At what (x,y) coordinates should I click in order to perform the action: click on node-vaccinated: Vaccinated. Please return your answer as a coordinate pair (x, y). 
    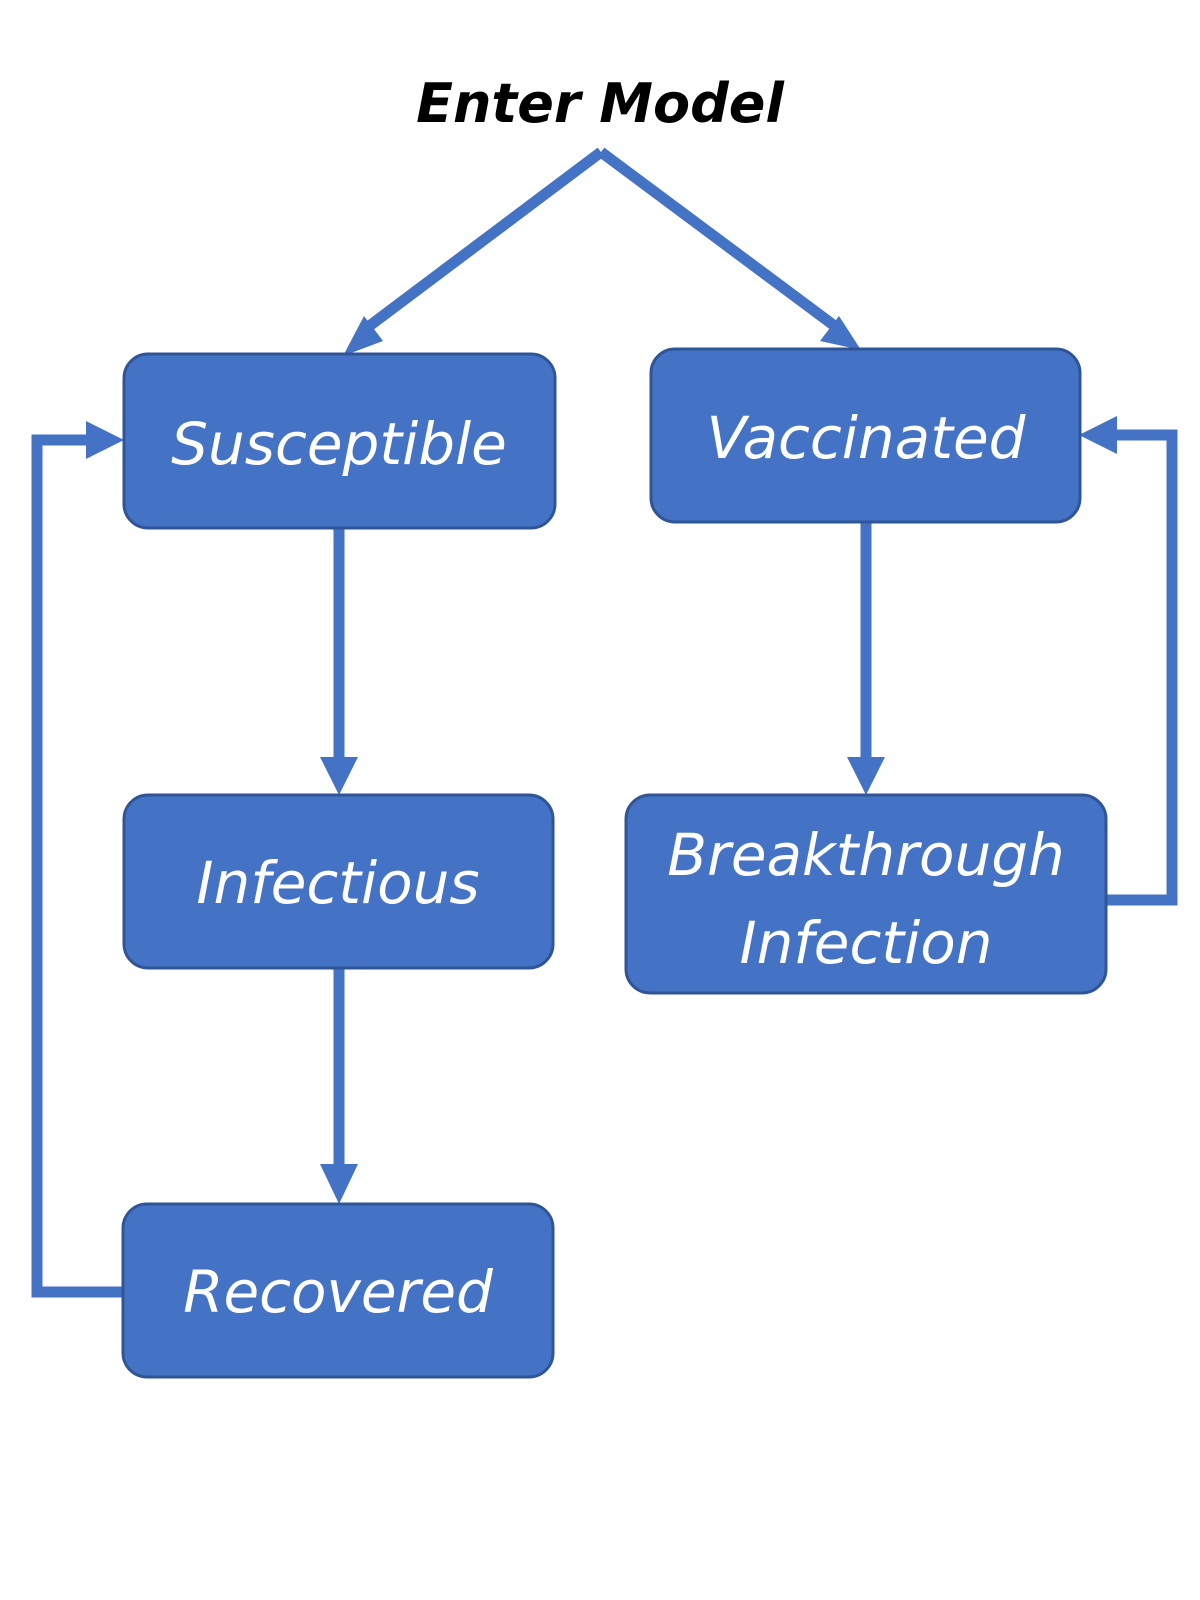
    Looking at the image, I should click on (865, 435).